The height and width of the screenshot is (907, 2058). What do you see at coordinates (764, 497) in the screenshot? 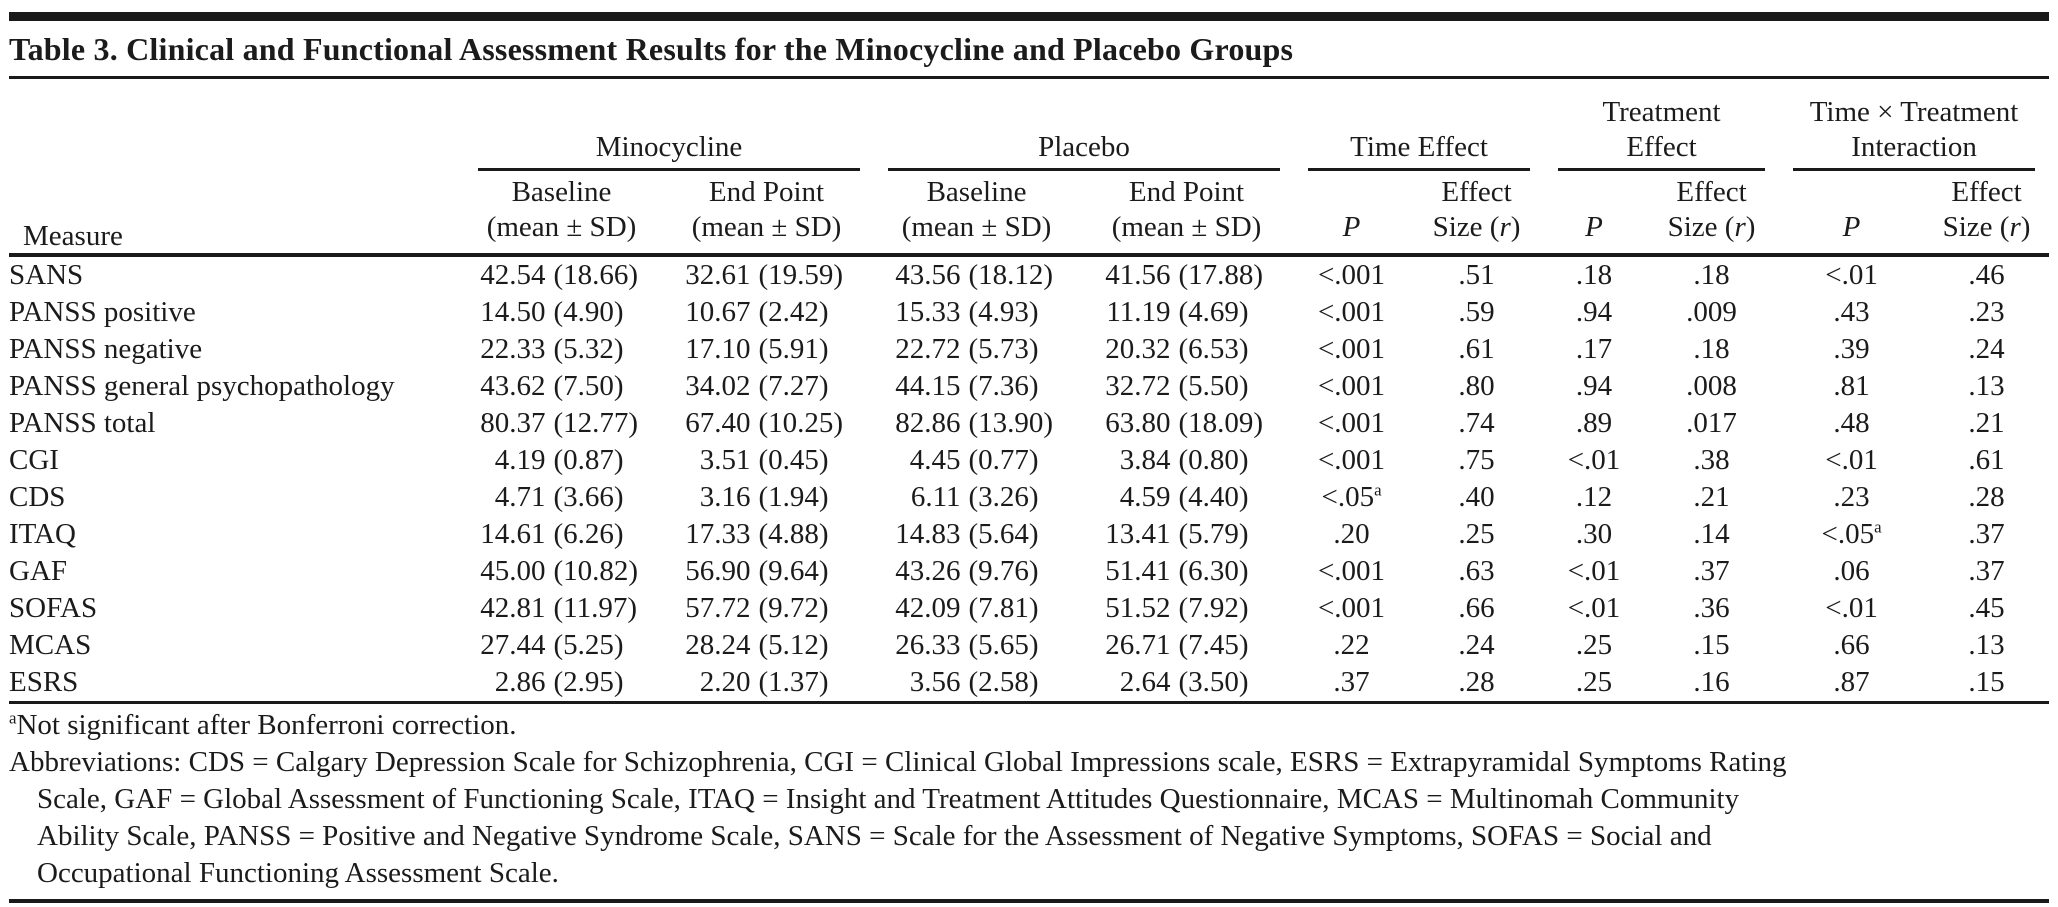
I see `cell-mino-endpoint: 3.16 (1.94)` at bounding box center [764, 497].